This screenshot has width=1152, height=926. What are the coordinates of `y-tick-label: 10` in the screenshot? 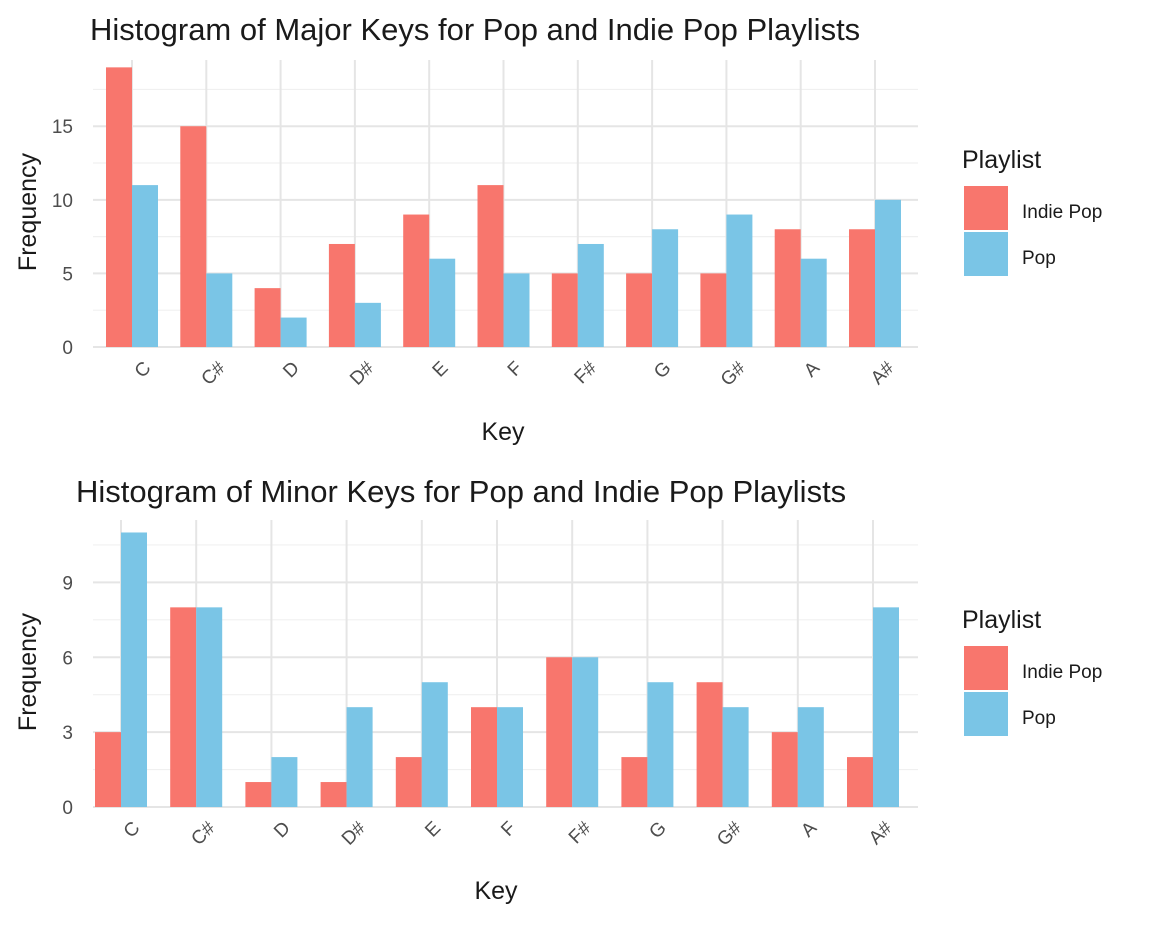 It's located at (62, 201).